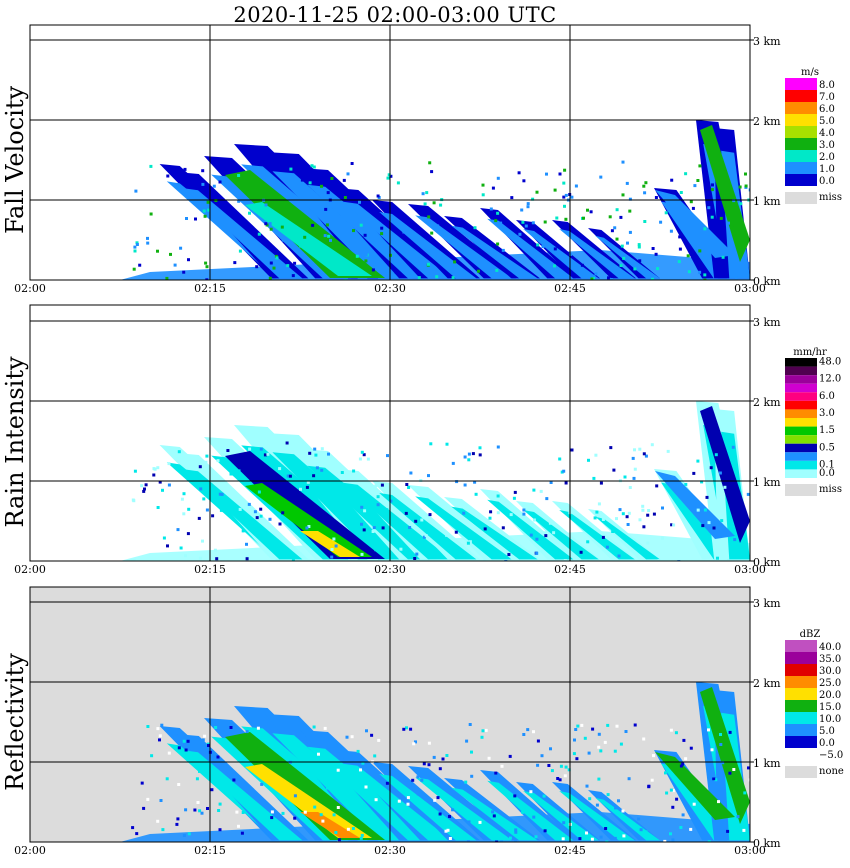 The width and height of the screenshot is (850, 868). Describe the element at coordinates (830, 379) in the screenshot. I see `colorbar-label: 12.0` at that location.